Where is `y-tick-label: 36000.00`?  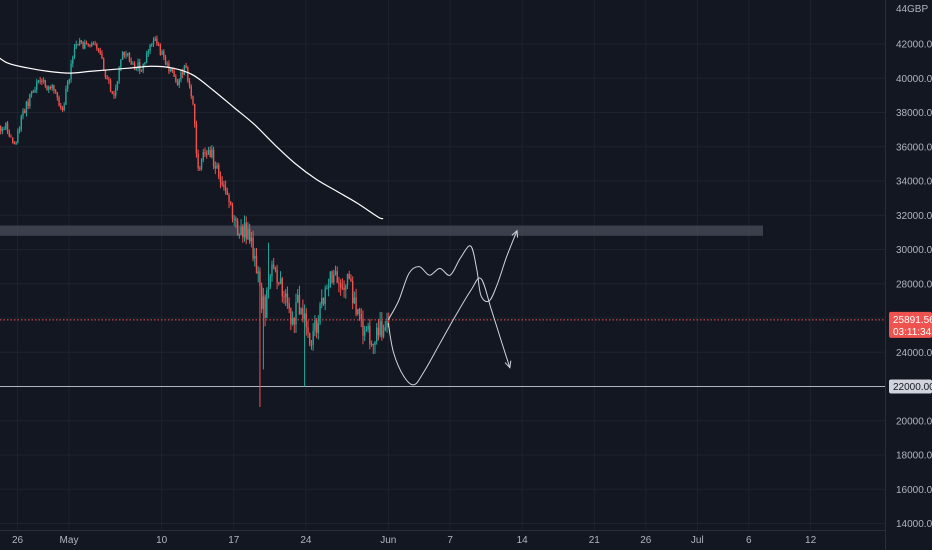 y-tick-label: 36000.00 is located at coordinates (914, 147).